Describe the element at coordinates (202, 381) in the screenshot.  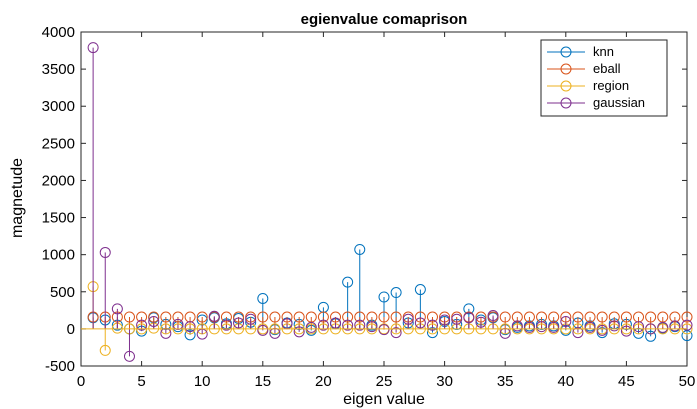
I see `x-tick-label: 10` at that location.